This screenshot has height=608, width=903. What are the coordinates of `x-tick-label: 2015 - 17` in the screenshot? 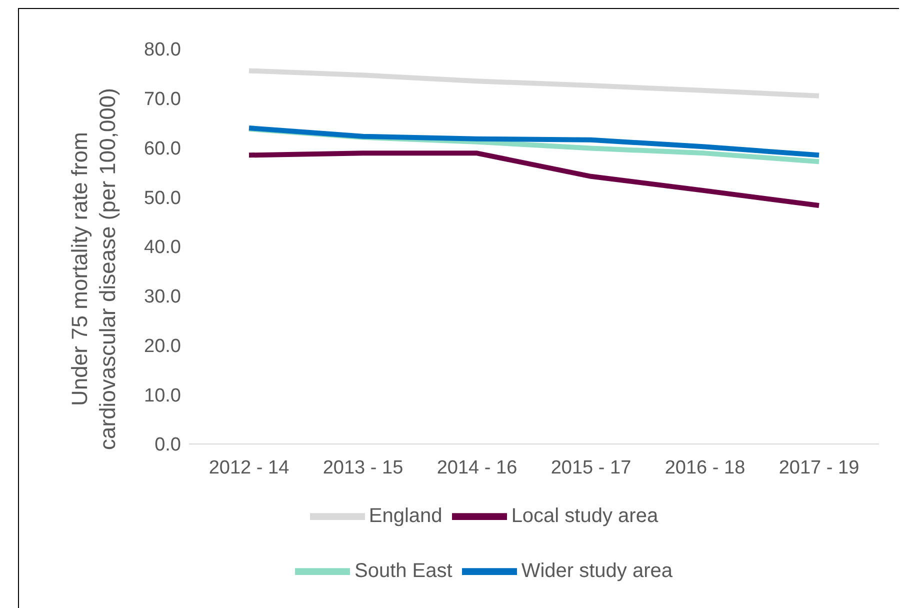 It's located at (591, 467).